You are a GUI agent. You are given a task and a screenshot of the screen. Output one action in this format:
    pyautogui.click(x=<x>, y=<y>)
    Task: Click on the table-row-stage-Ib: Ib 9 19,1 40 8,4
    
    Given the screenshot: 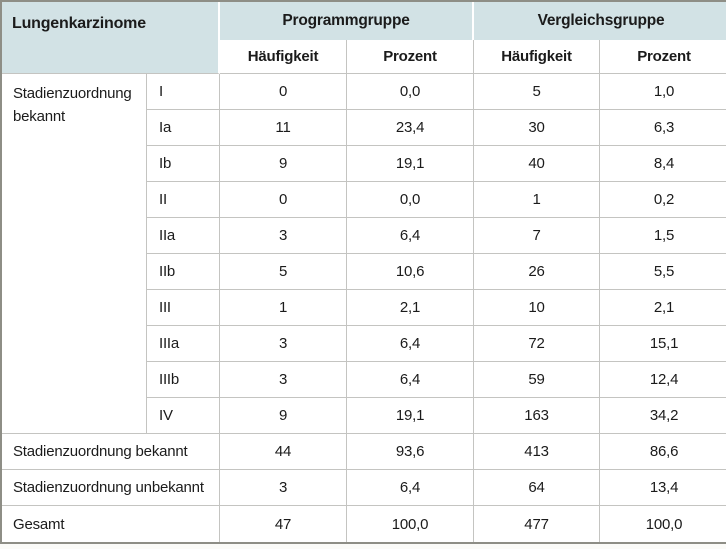 What is the action you would take?
    pyautogui.click(x=364, y=164)
    